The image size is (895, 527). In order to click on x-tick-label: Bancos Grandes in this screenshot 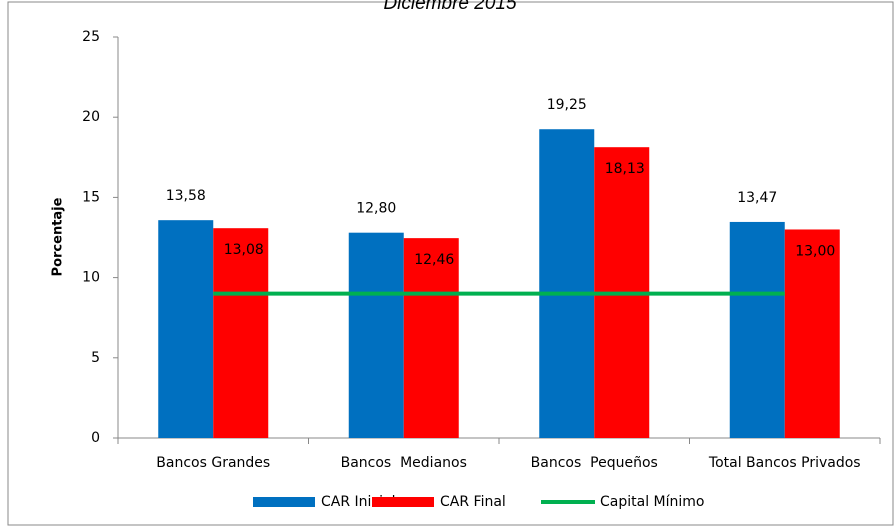, I will do `click(213, 463)`.